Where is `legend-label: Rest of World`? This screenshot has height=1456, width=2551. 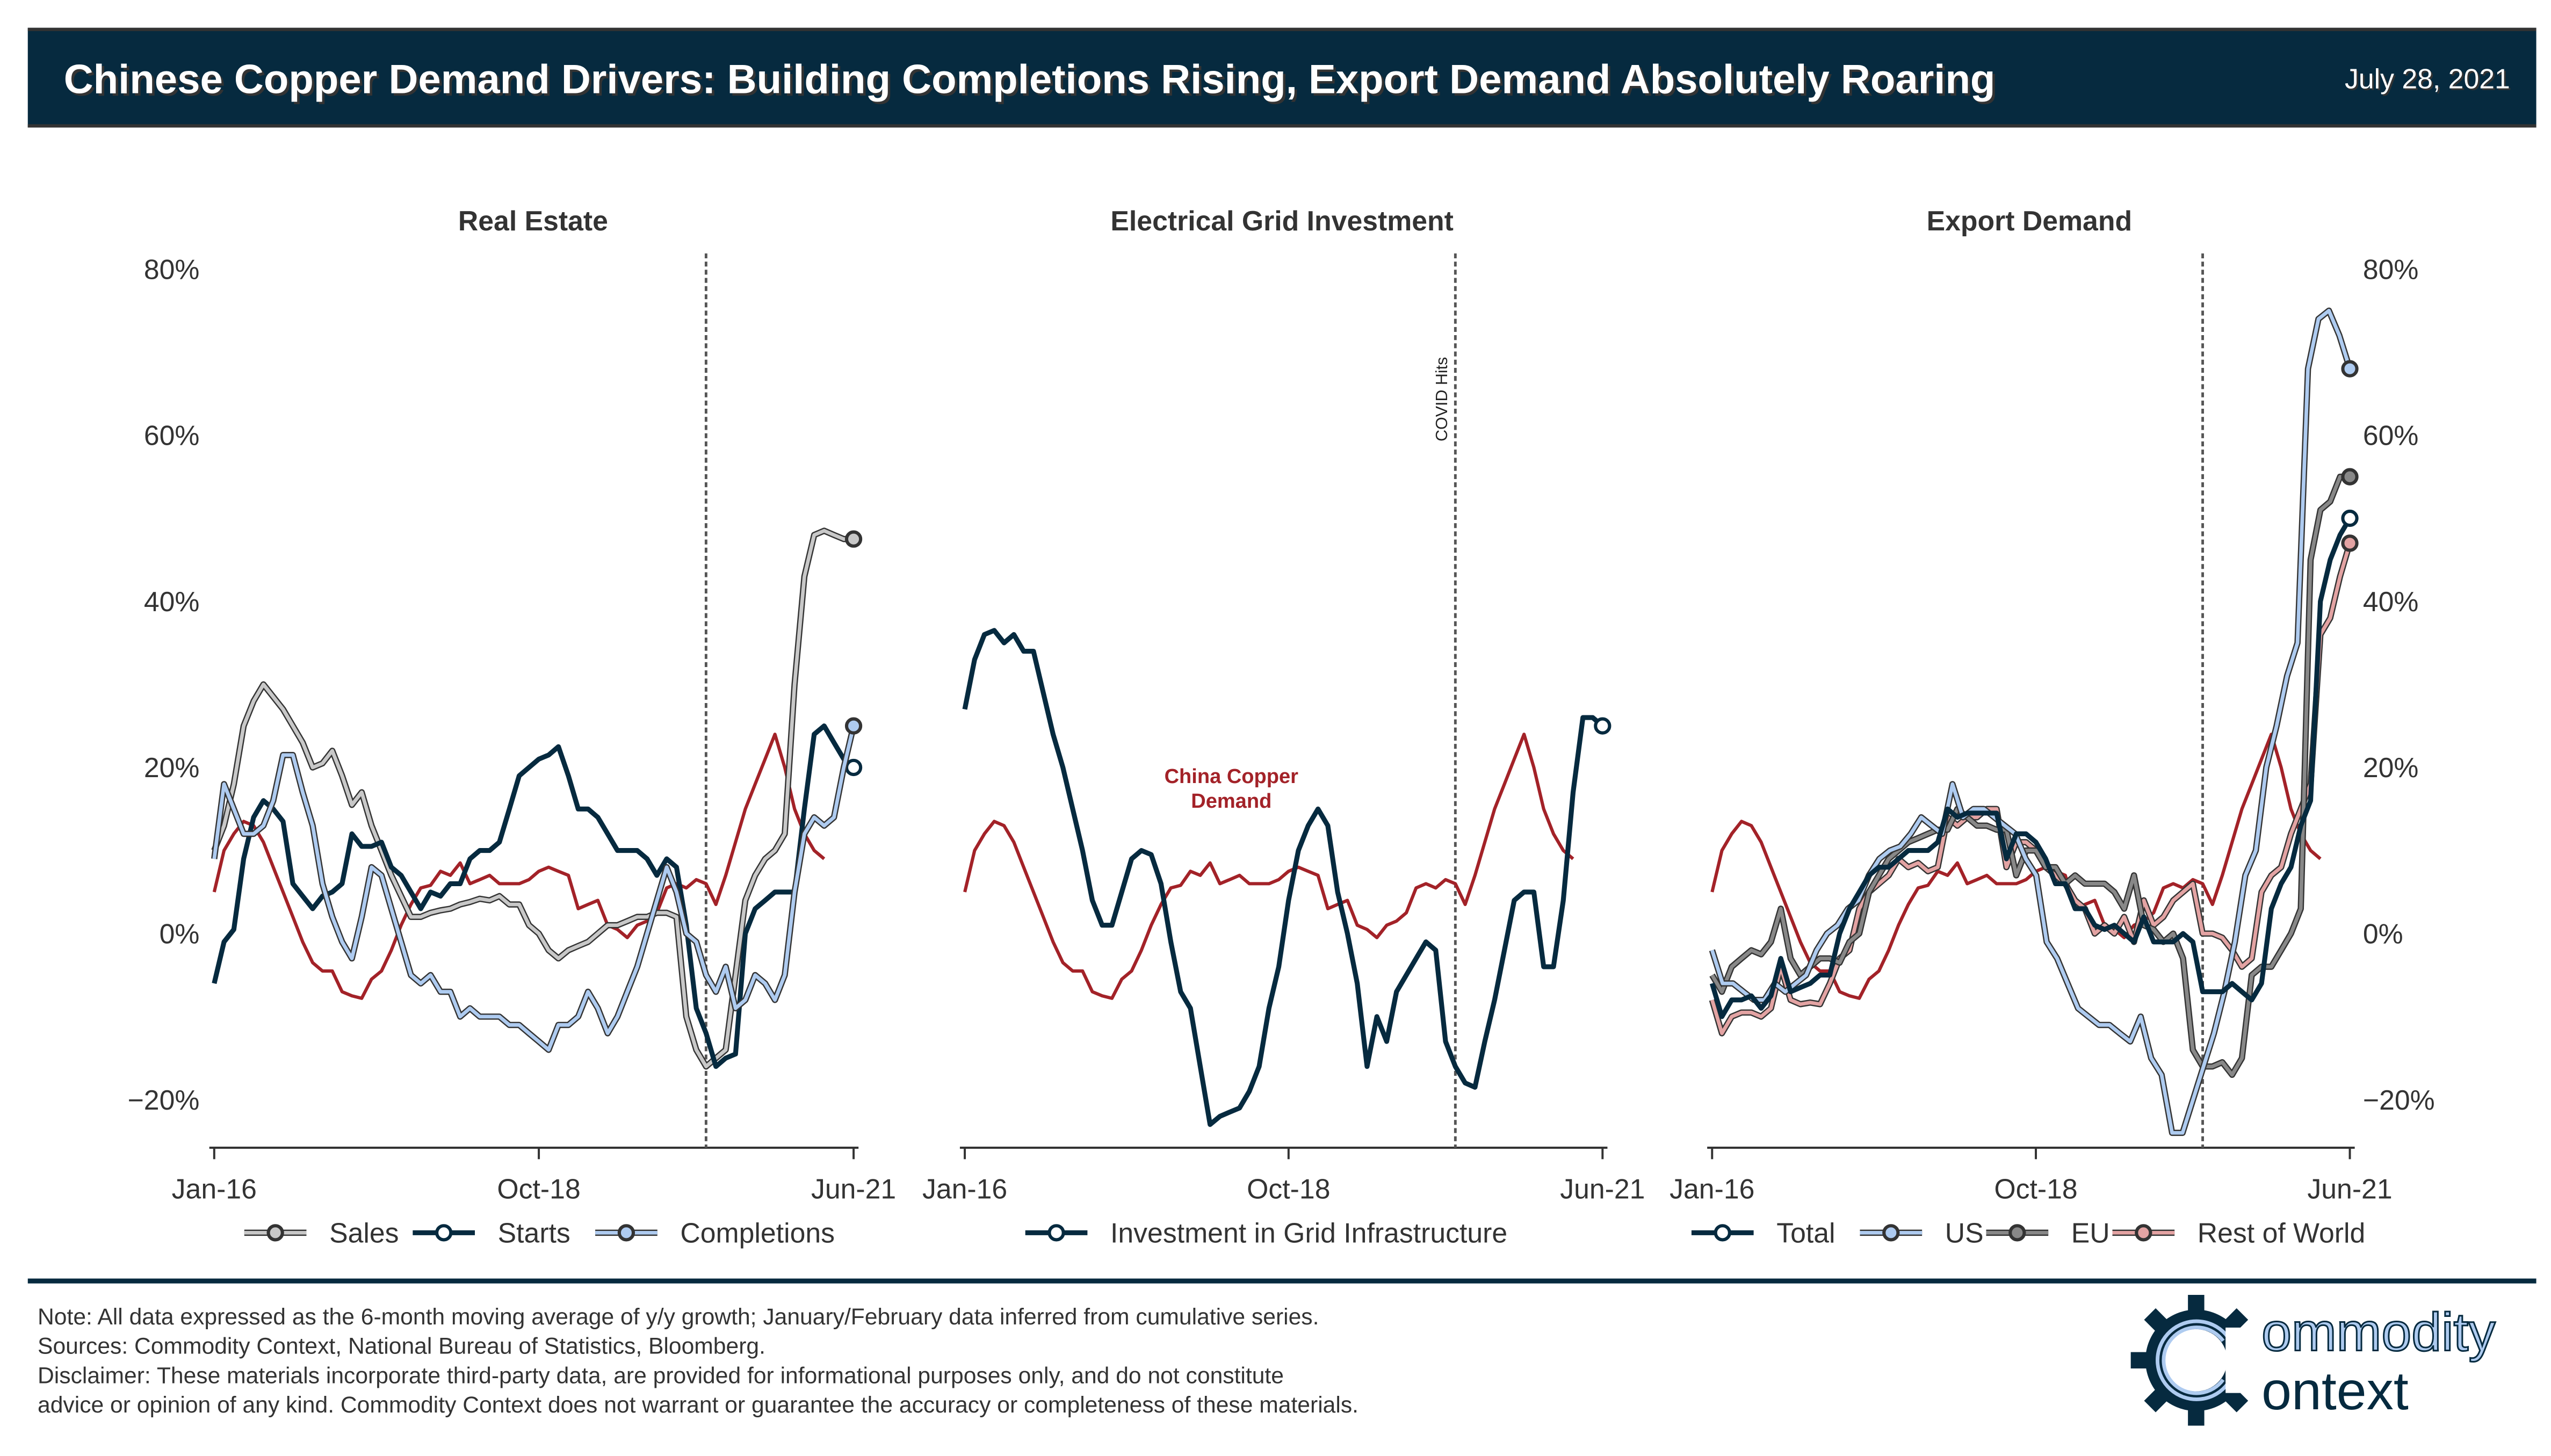 legend-label: Rest of World is located at coordinates (2282, 1233).